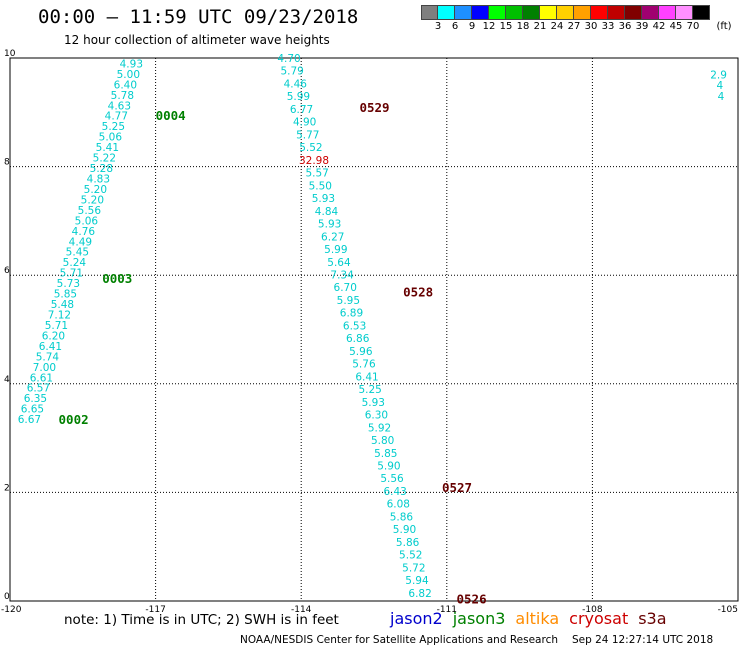 The height and width of the screenshot is (650, 740). What do you see at coordinates (364, 365) in the screenshot?
I see `wave-height-value: 5.76` at bounding box center [364, 365].